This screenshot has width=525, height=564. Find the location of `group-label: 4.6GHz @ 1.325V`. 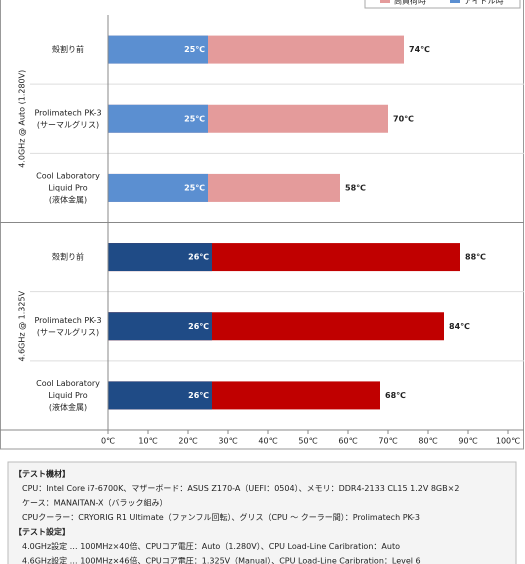

group-label: 4.6GHz @ 1.325V is located at coordinates (22, 325).